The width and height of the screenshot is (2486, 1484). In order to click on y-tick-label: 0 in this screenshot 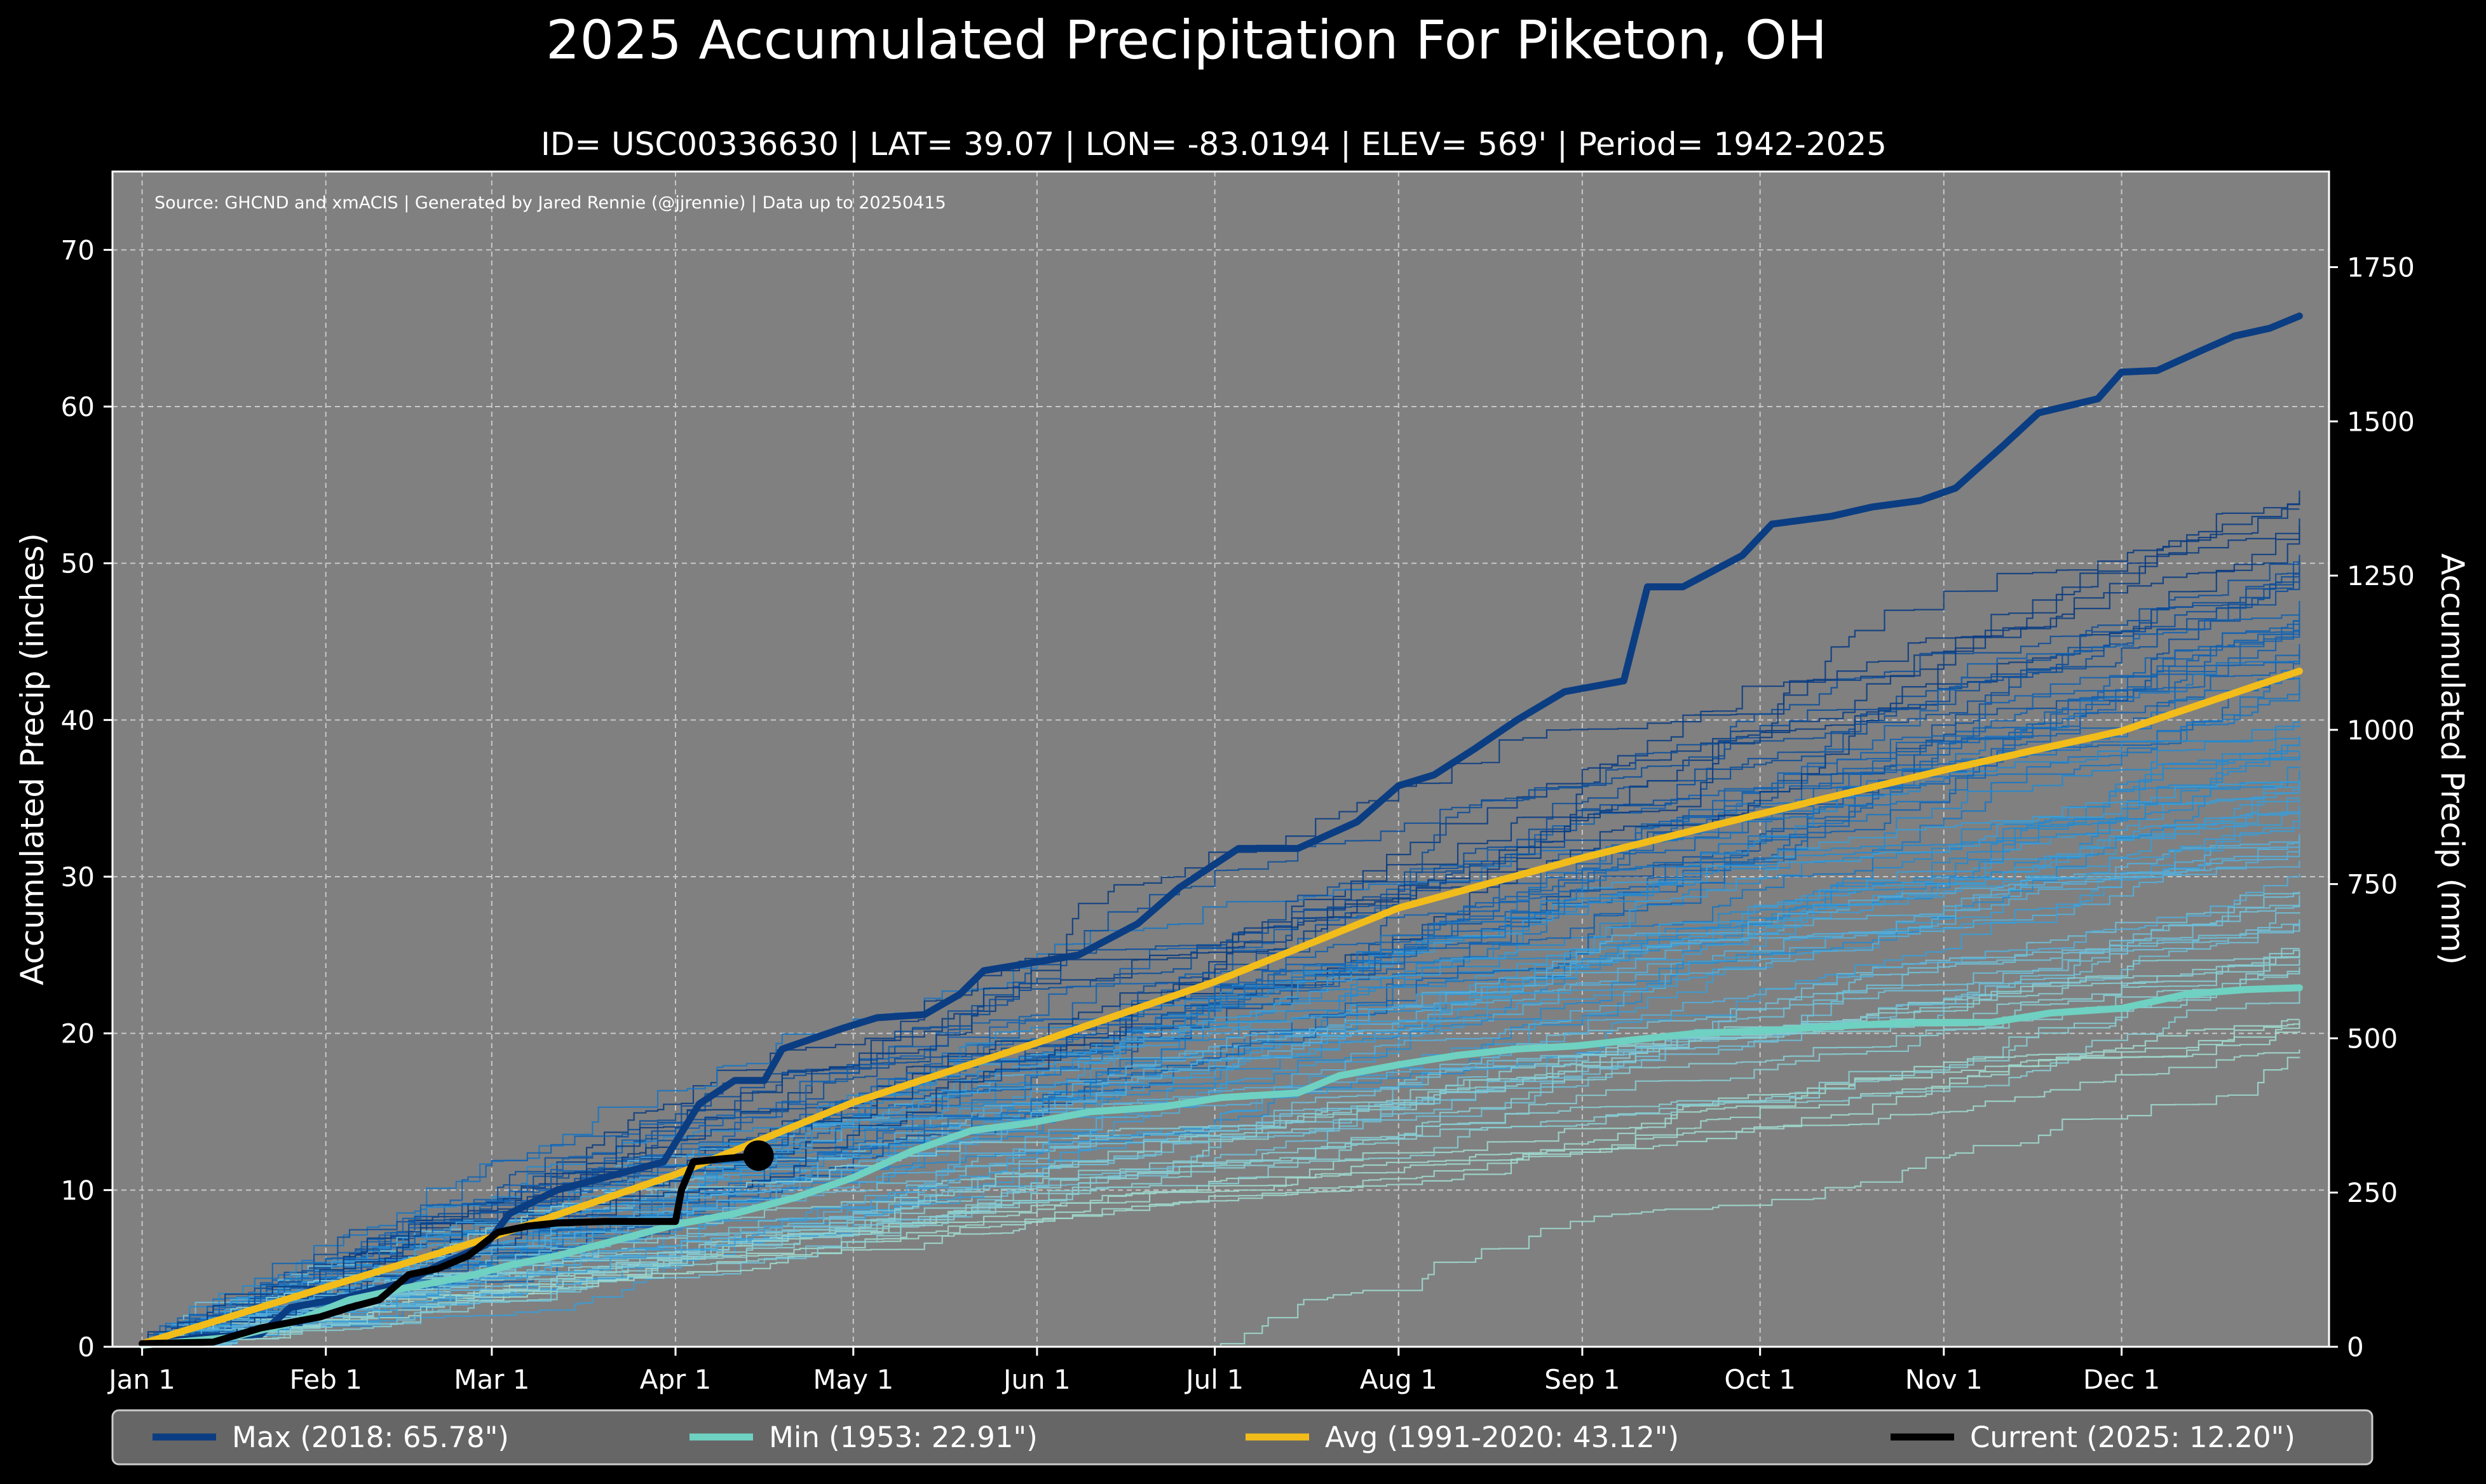, I will do `click(86, 1347)`.